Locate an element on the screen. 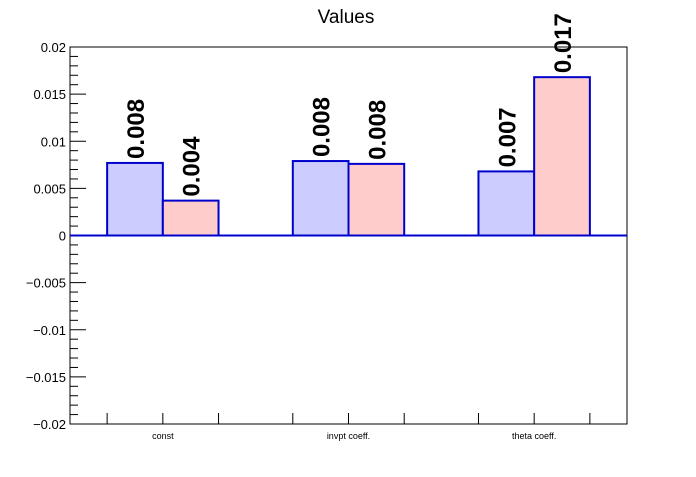 The height and width of the screenshot is (477, 696). x-tick-labels: const invpt coeff. theta coeff. is located at coordinates (354, 436).